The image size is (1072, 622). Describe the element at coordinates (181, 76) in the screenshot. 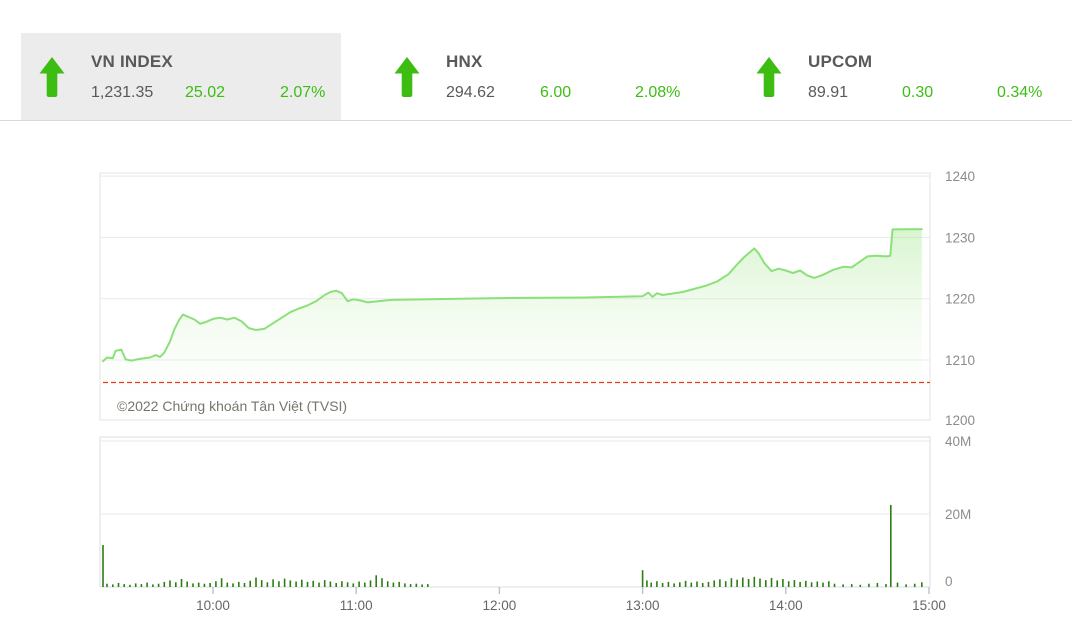

I see `index-panel-vnindex: VN INDEX 1,231.35 25.02 2.07%` at that location.